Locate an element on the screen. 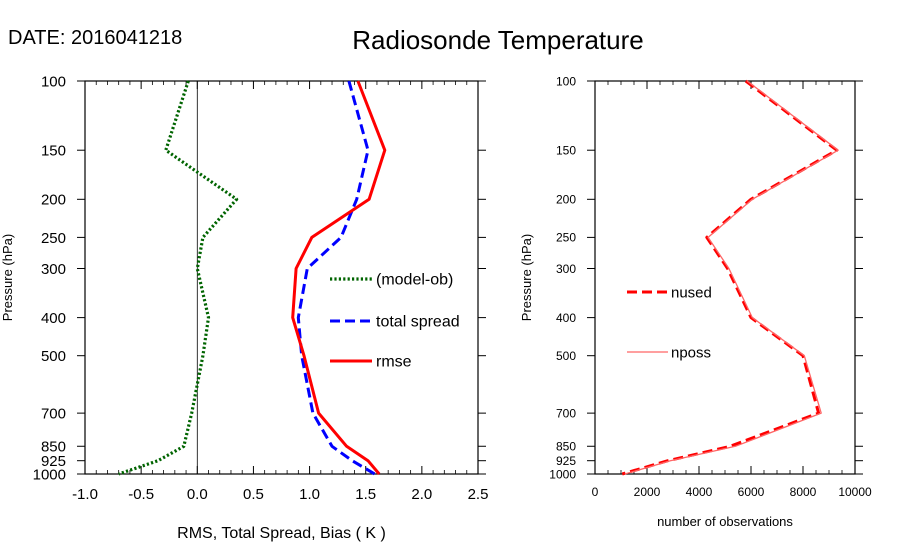 Image resolution: width=900 pixels, height=560 pixels. left-y-tick-label: 300 is located at coordinates (53, 269).